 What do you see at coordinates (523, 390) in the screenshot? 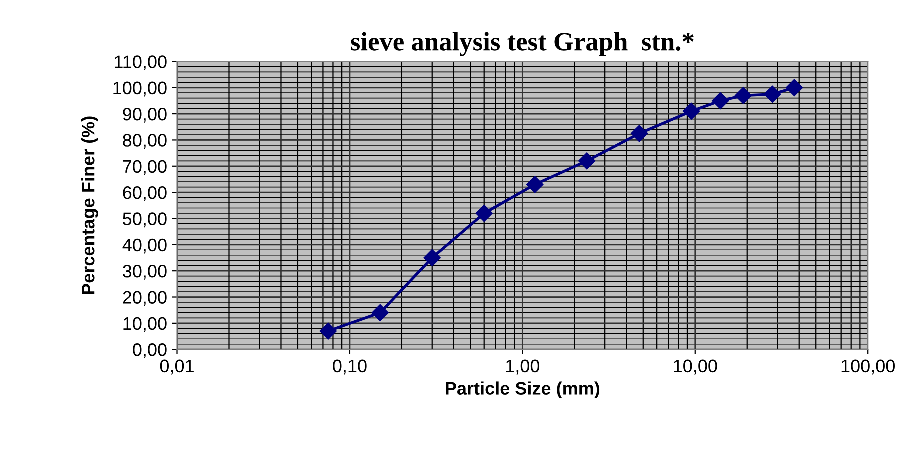
I see `x-axis-title: Particle Size (mm)` at bounding box center [523, 390].